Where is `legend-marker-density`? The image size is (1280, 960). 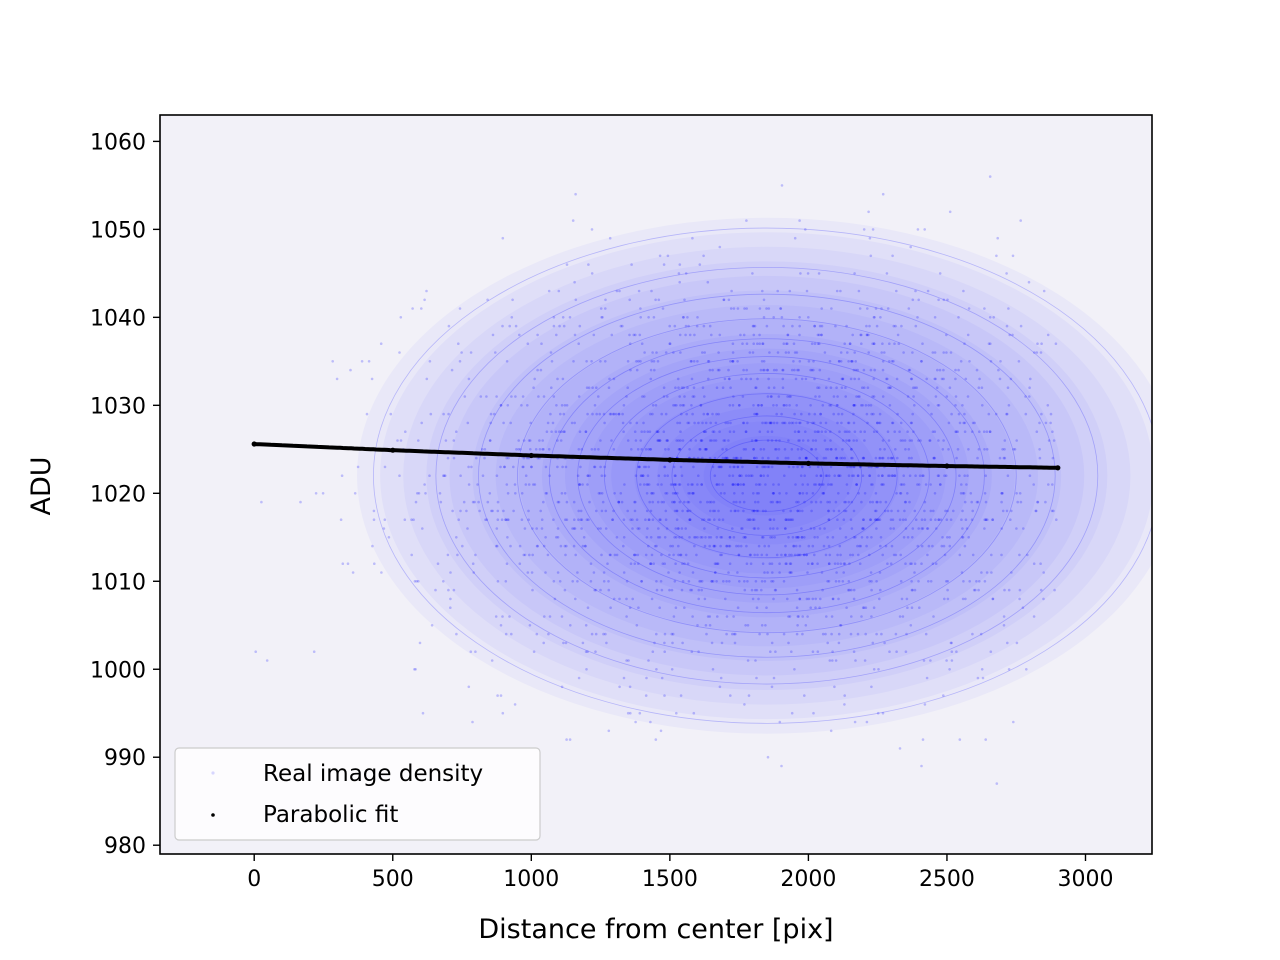 legend-marker-density is located at coordinates (213, 773).